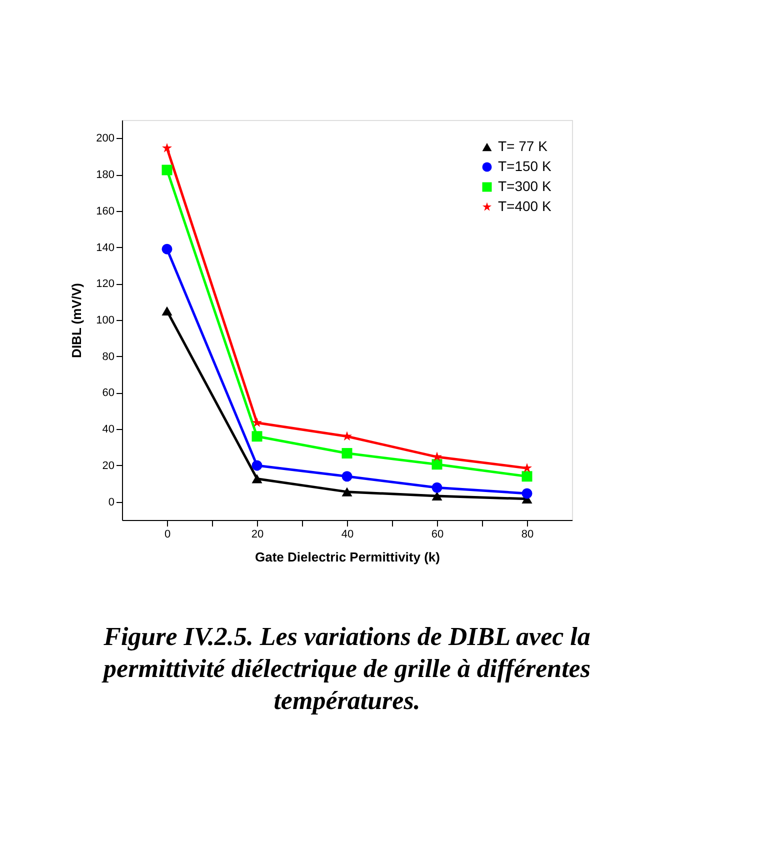  I want to click on legend-label: T=300 K, so click(525, 186).